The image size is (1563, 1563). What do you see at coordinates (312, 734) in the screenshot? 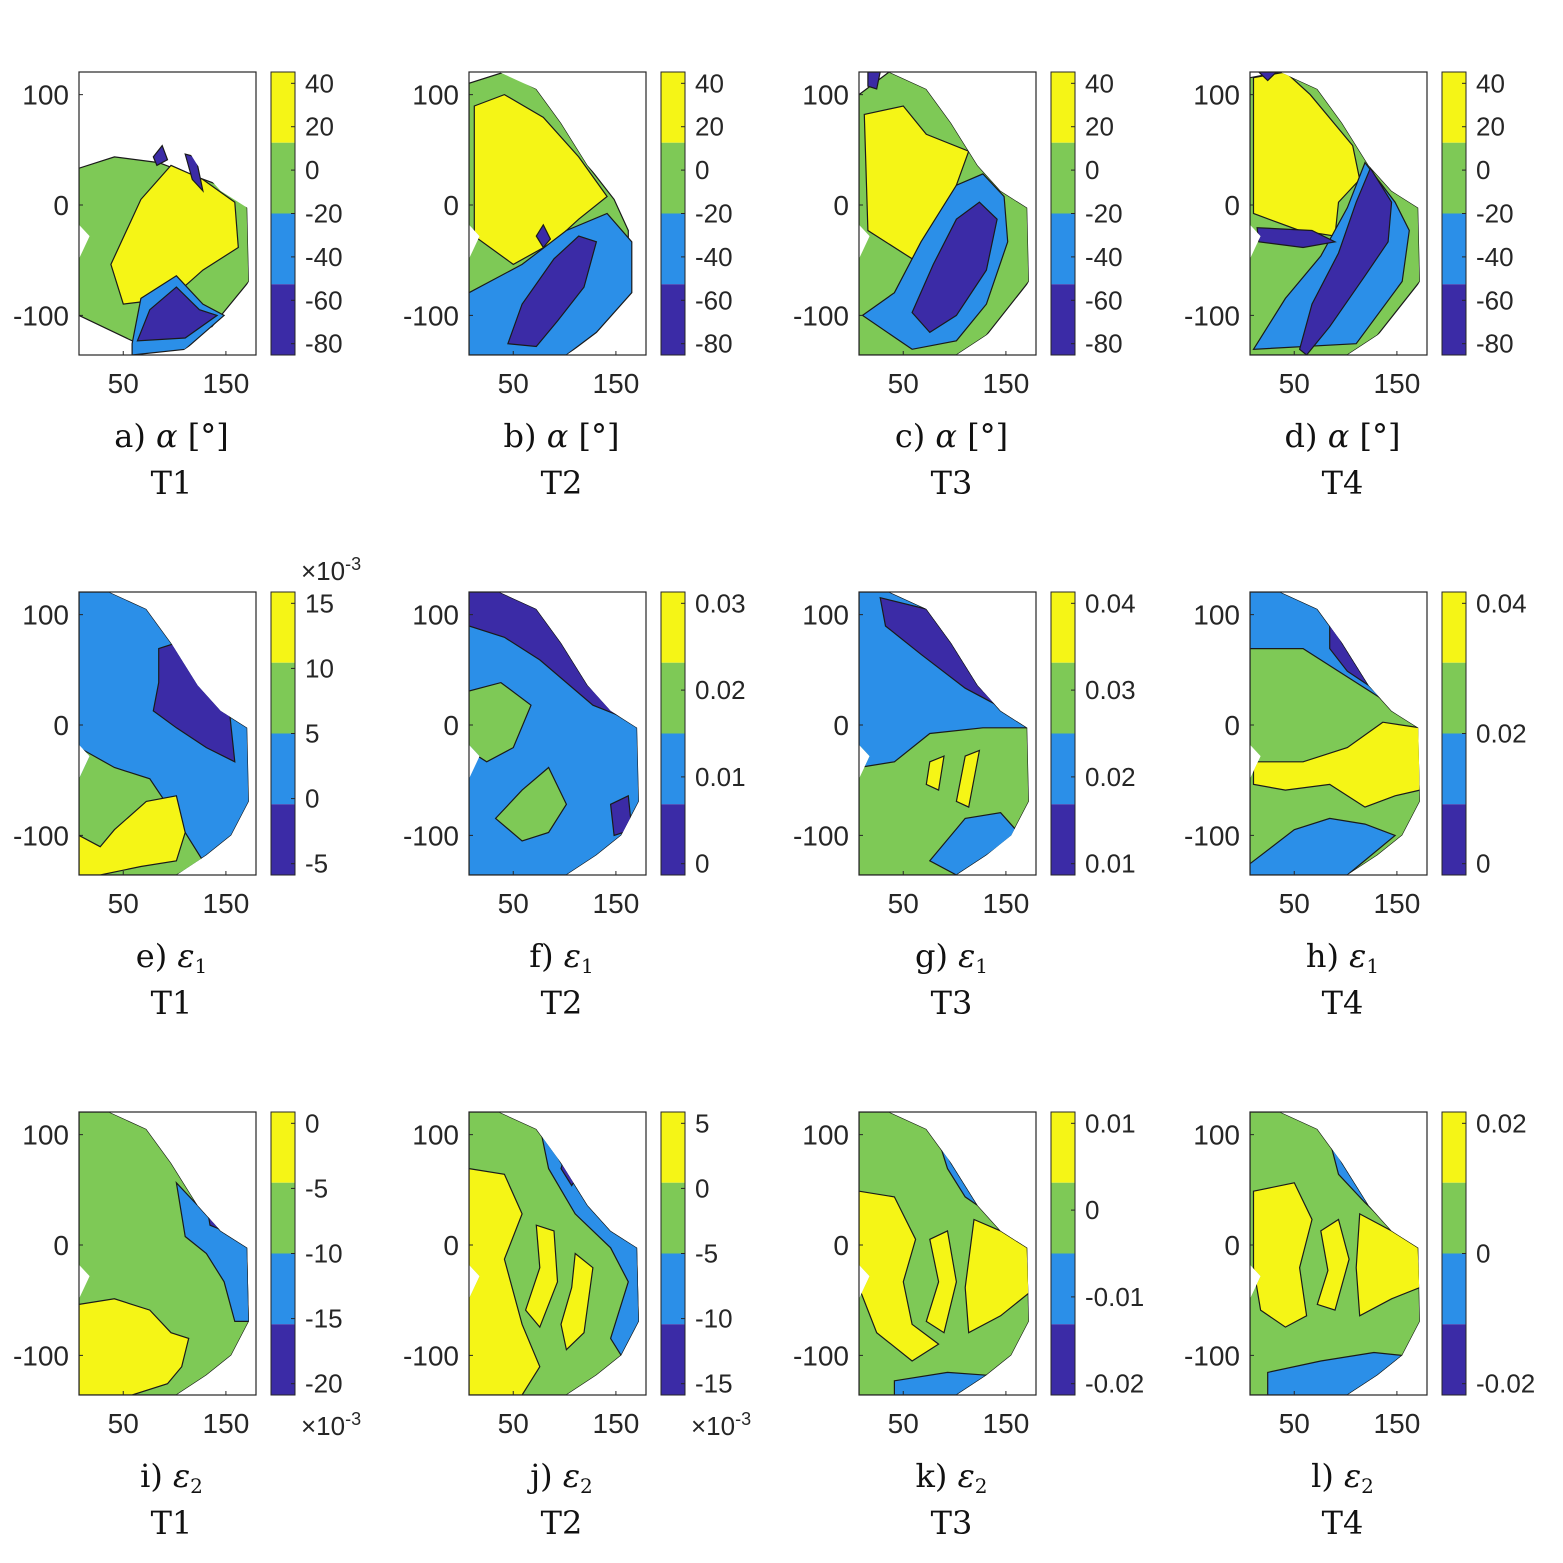
I see `colorbar-tick-label: 5` at bounding box center [312, 734].